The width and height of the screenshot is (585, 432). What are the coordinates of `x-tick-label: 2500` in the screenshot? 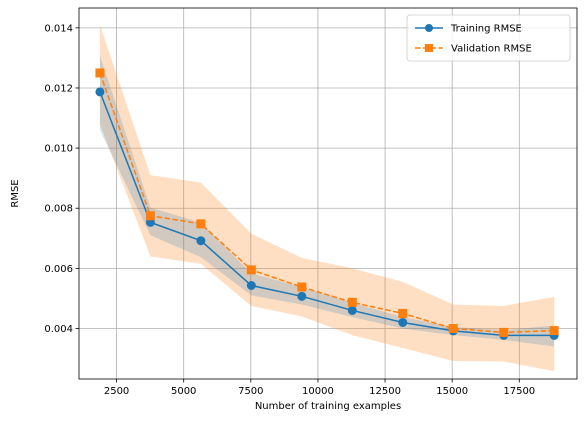 It's located at (116, 391).